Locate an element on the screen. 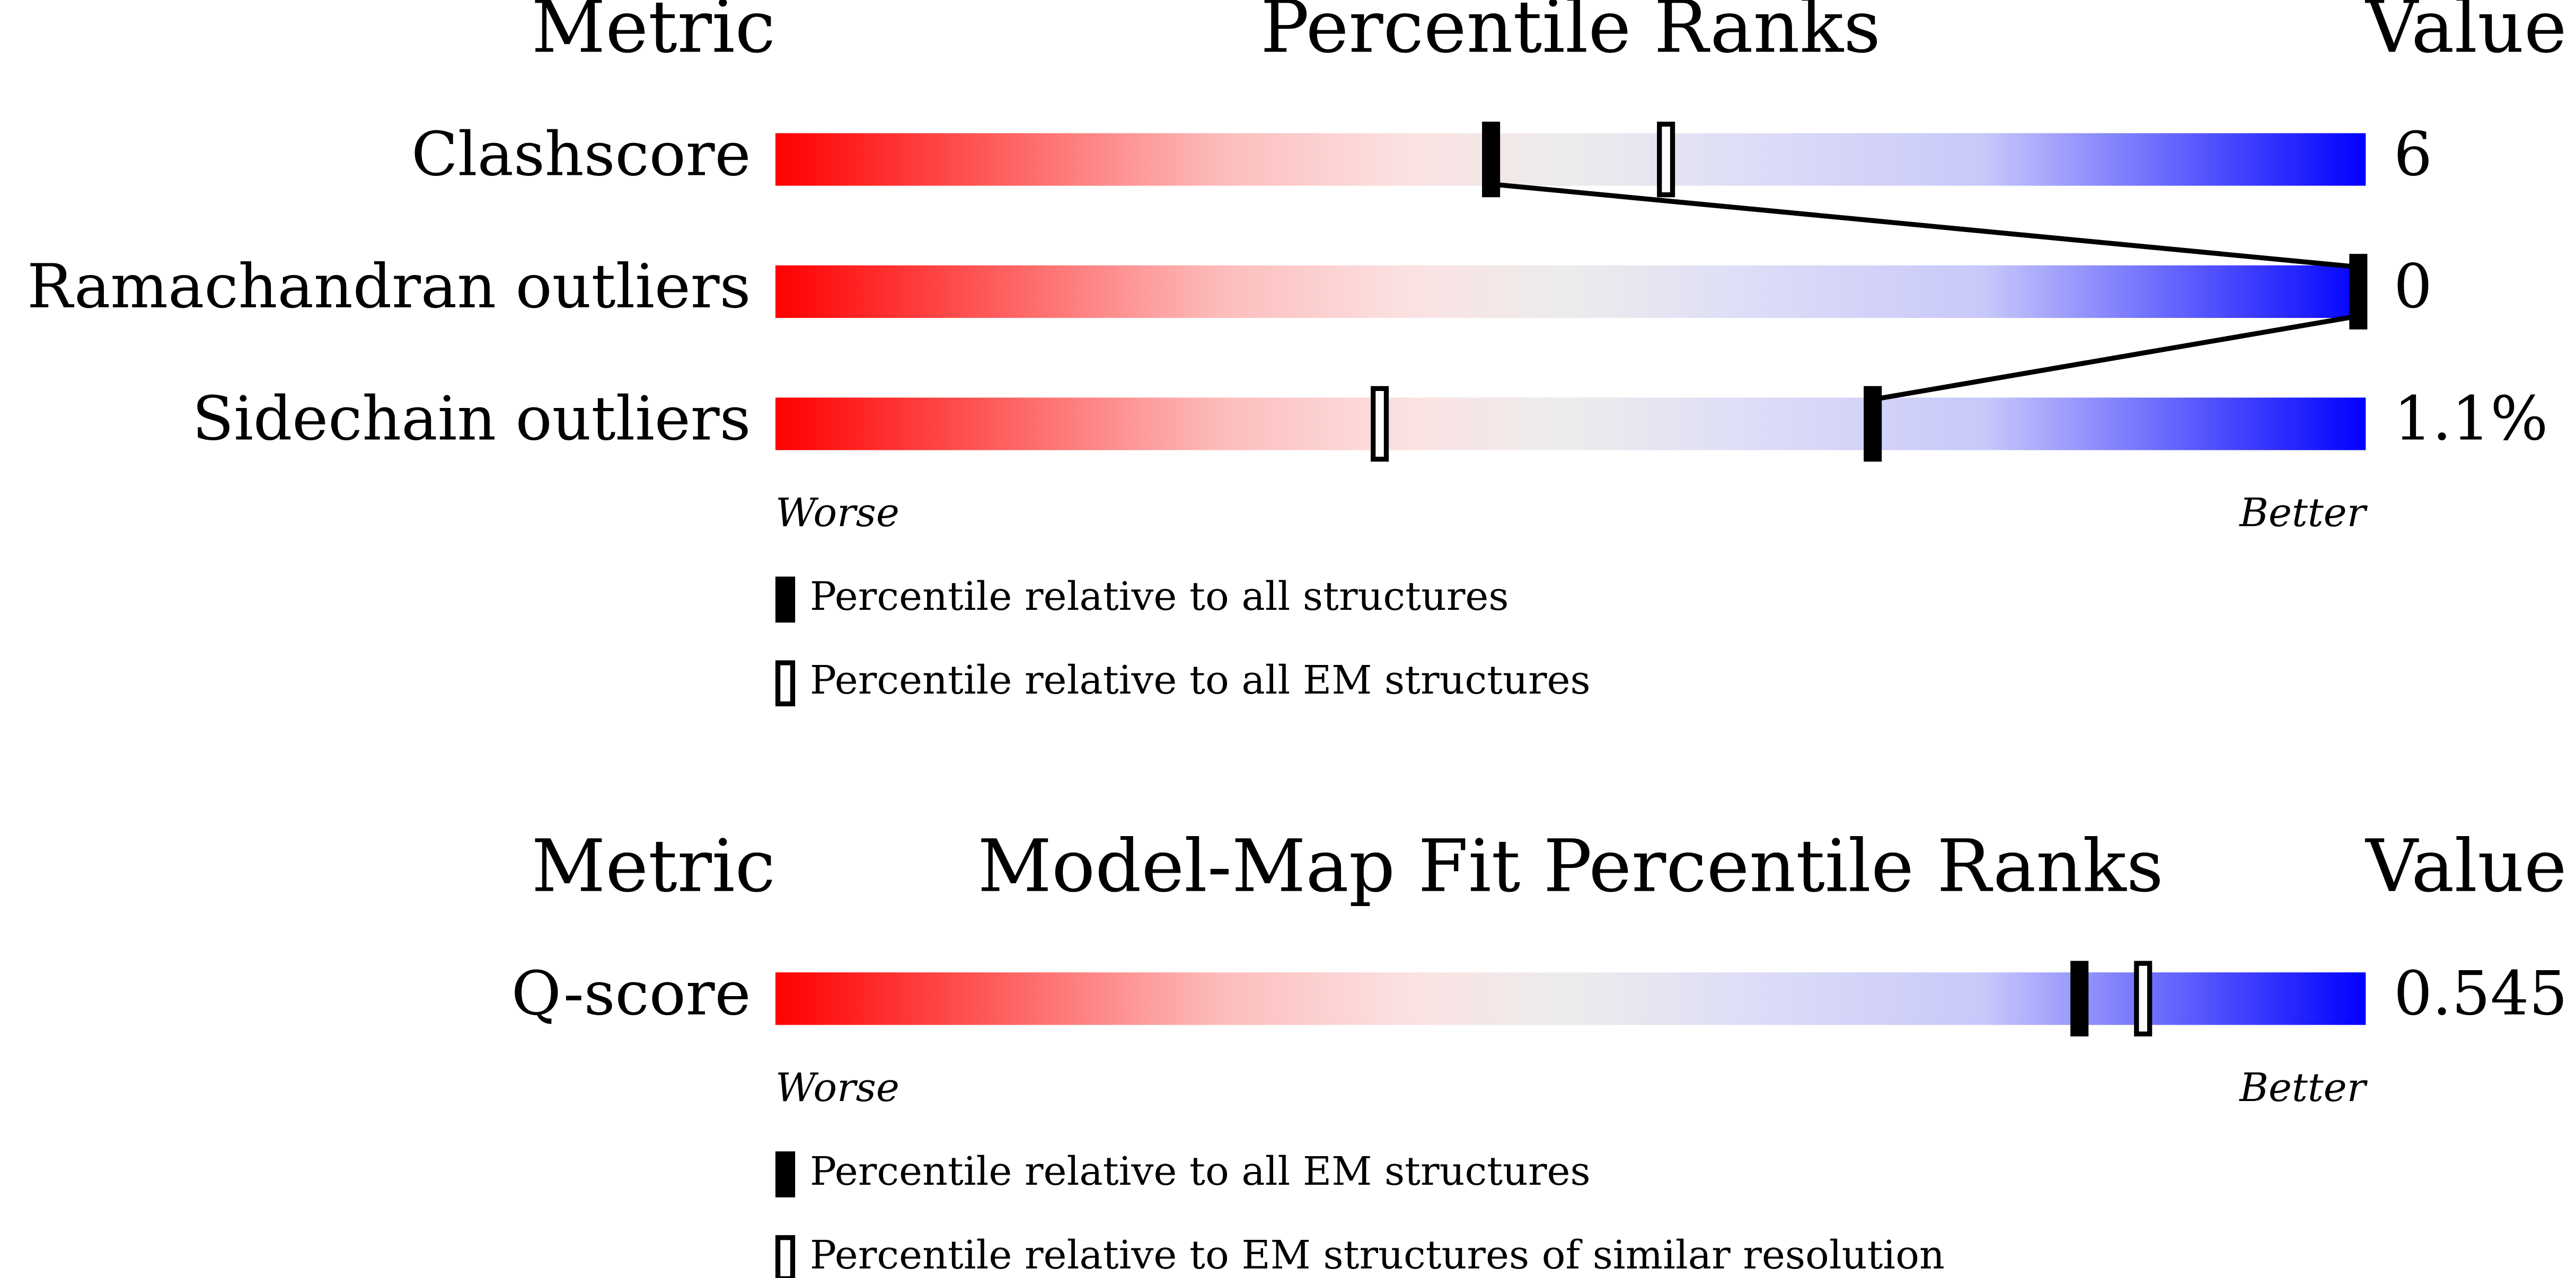 This screenshot has width=2576, height=1278. metric-label: Ramachandran outliers is located at coordinates (389, 287).